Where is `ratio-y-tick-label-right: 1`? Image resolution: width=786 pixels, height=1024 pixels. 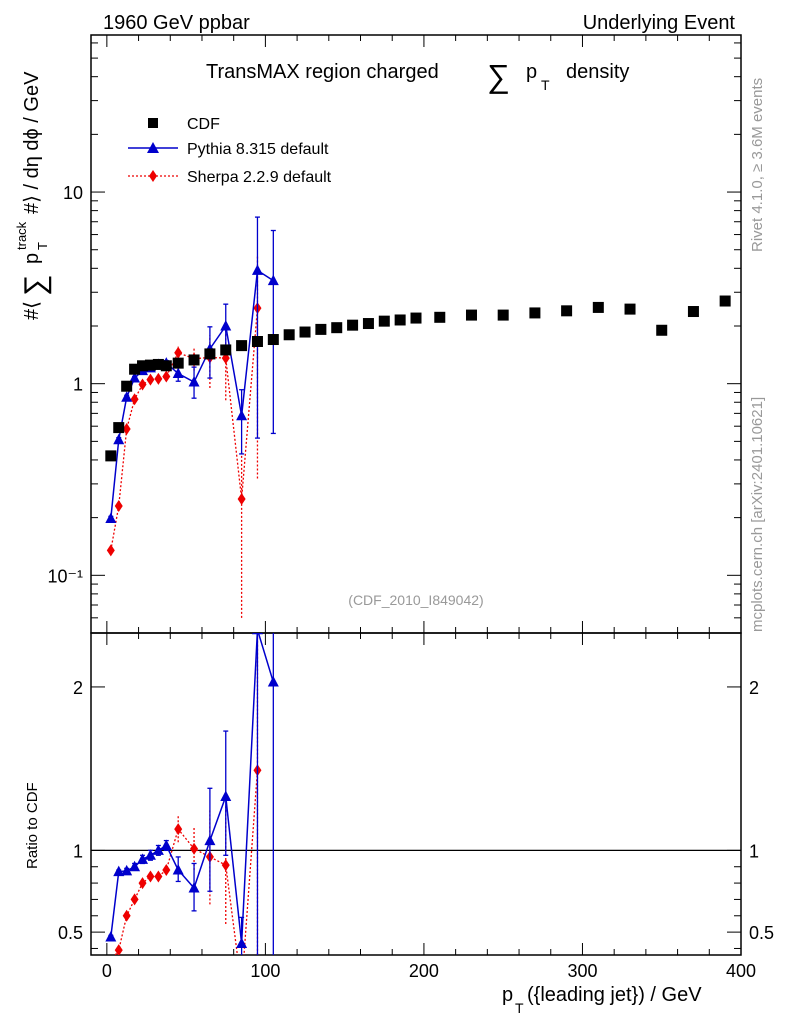 ratio-y-tick-label-right: 1 is located at coordinates (754, 851).